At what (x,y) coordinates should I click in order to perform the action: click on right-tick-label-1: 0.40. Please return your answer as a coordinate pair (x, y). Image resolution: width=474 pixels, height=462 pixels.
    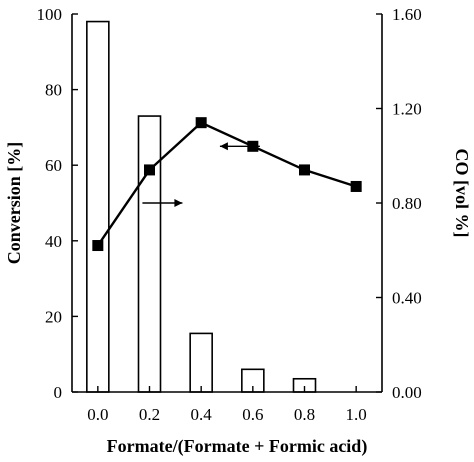
    Looking at the image, I should click on (407, 298).